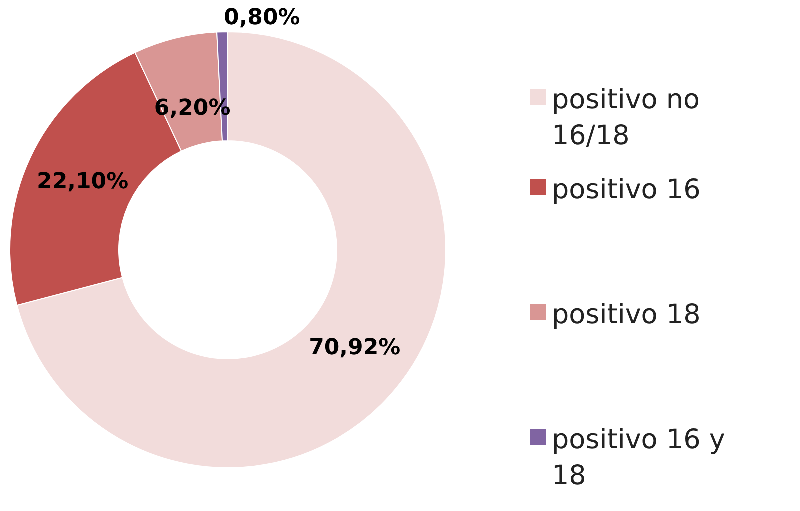  Describe the element at coordinates (639, 458) in the screenshot. I see `legend-label: positivo 16 y 18` at that location.